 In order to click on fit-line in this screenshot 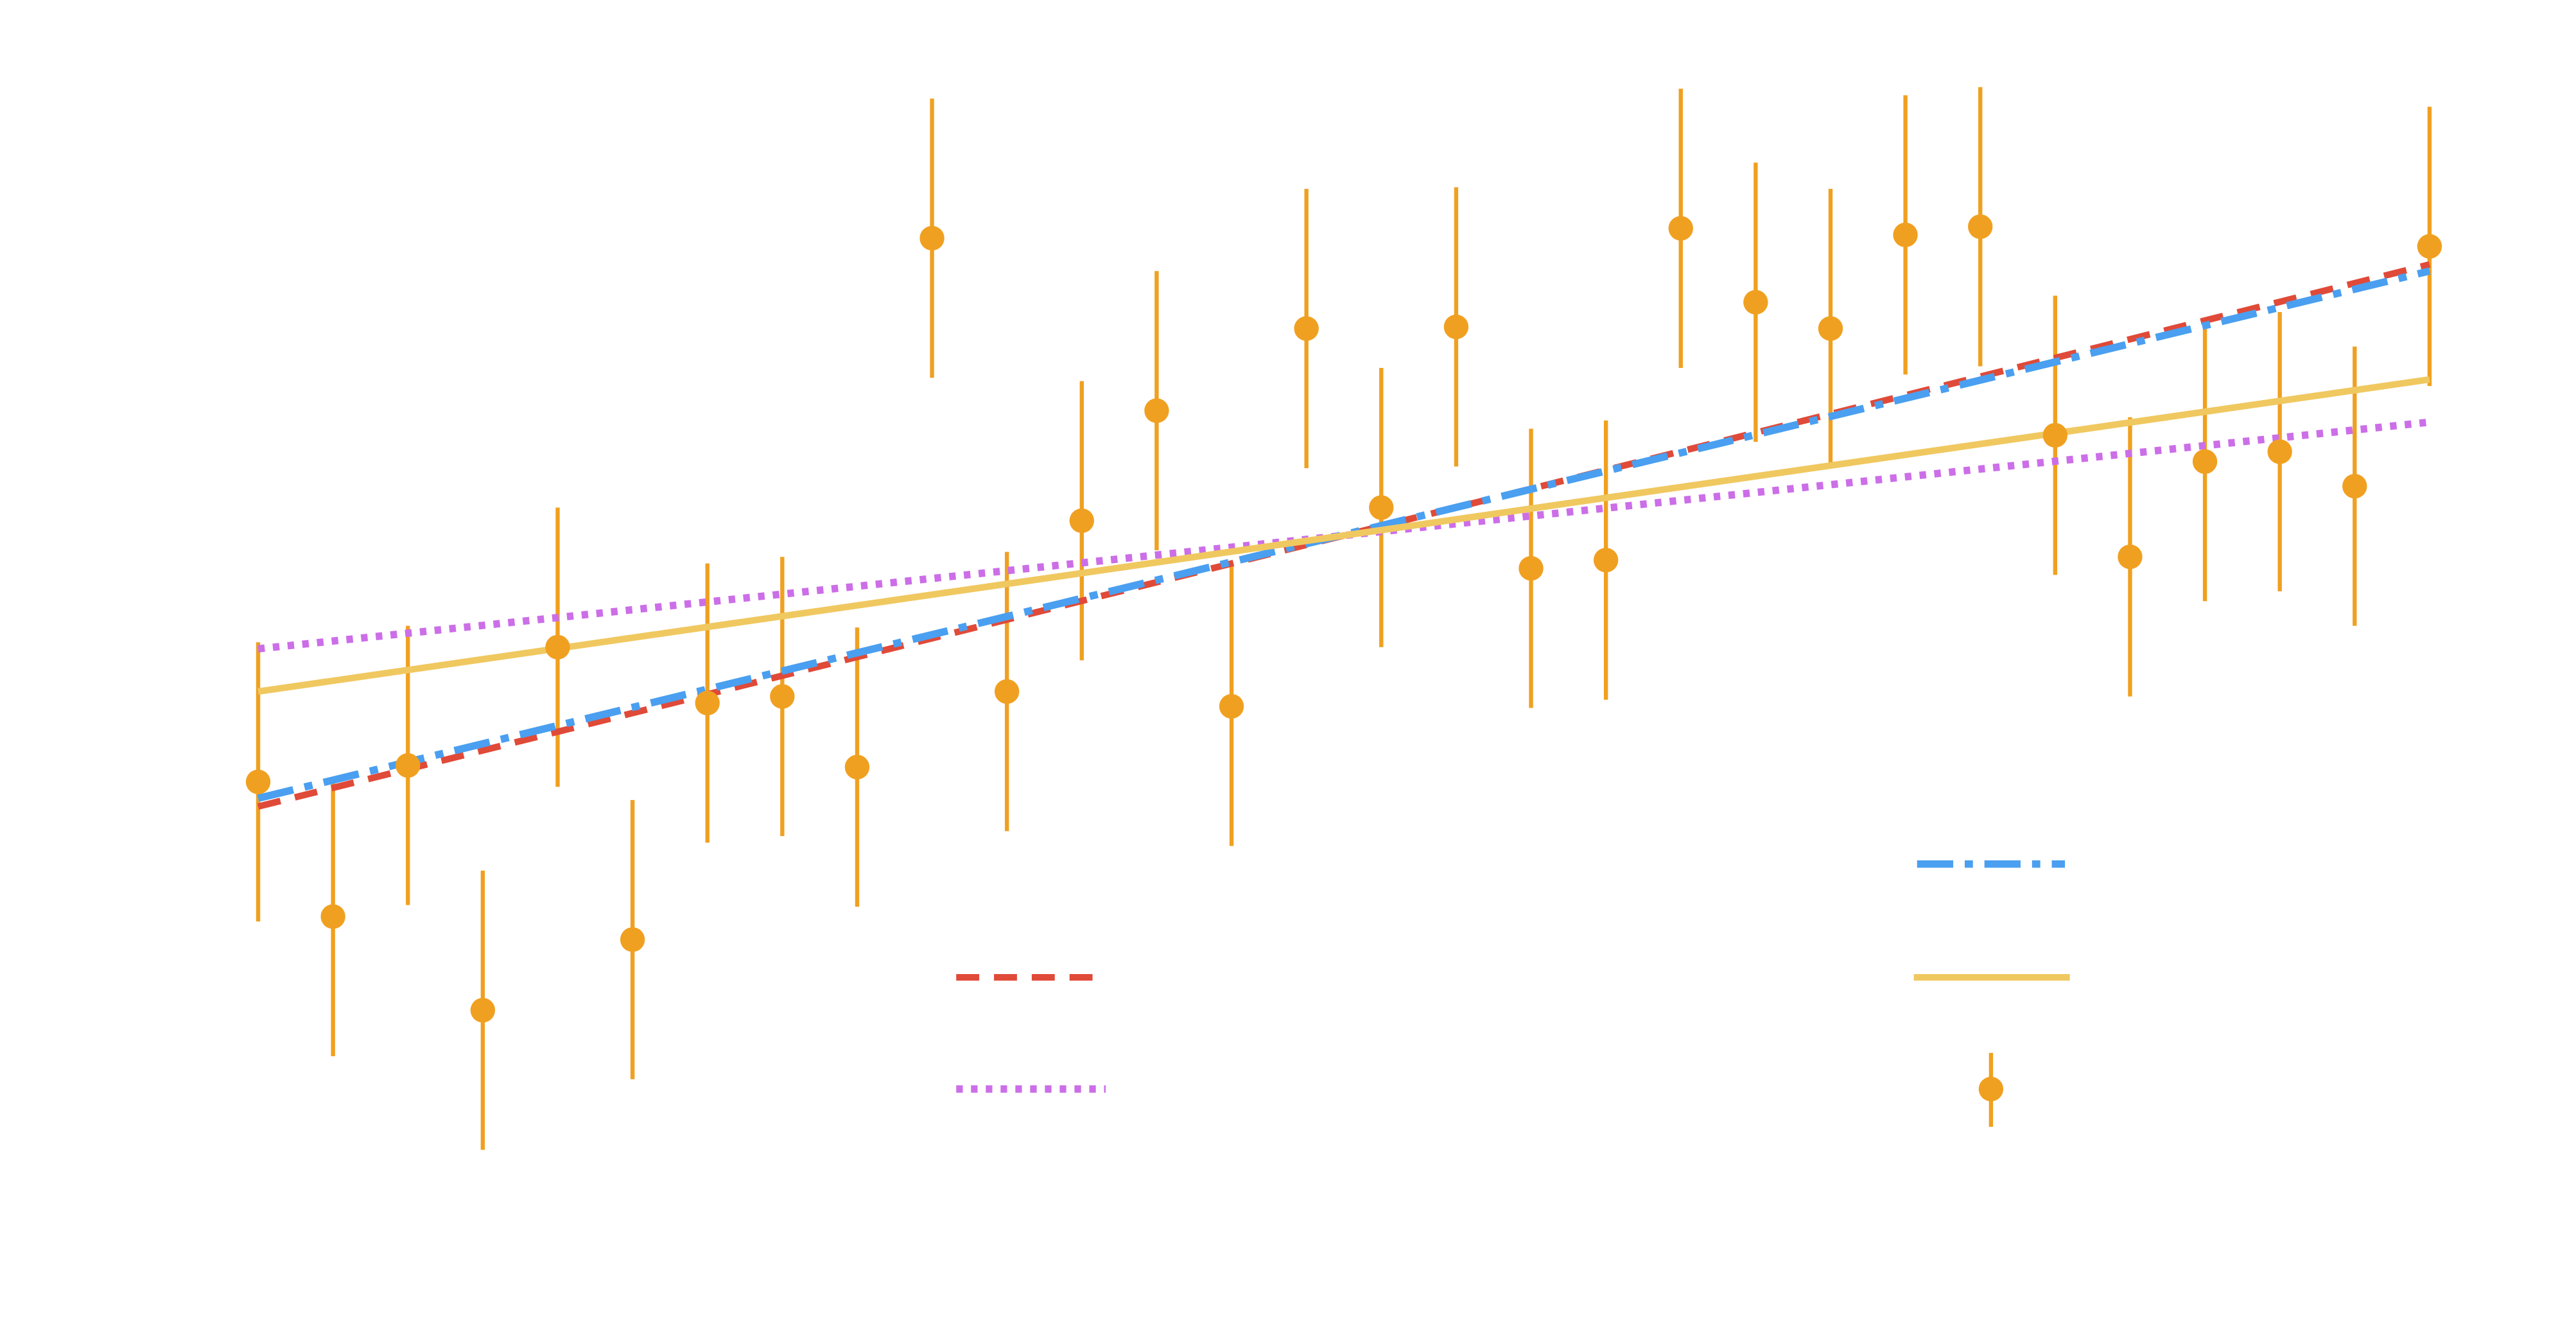, I will do `click(1343, 535)`.